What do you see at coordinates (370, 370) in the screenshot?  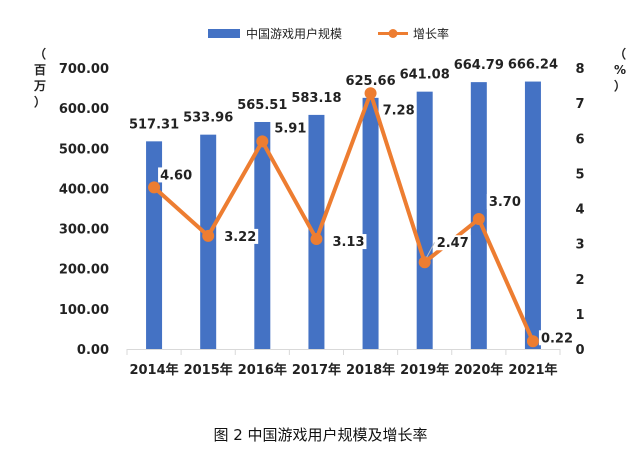 I see `x-tick-label: 2018年` at bounding box center [370, 370].